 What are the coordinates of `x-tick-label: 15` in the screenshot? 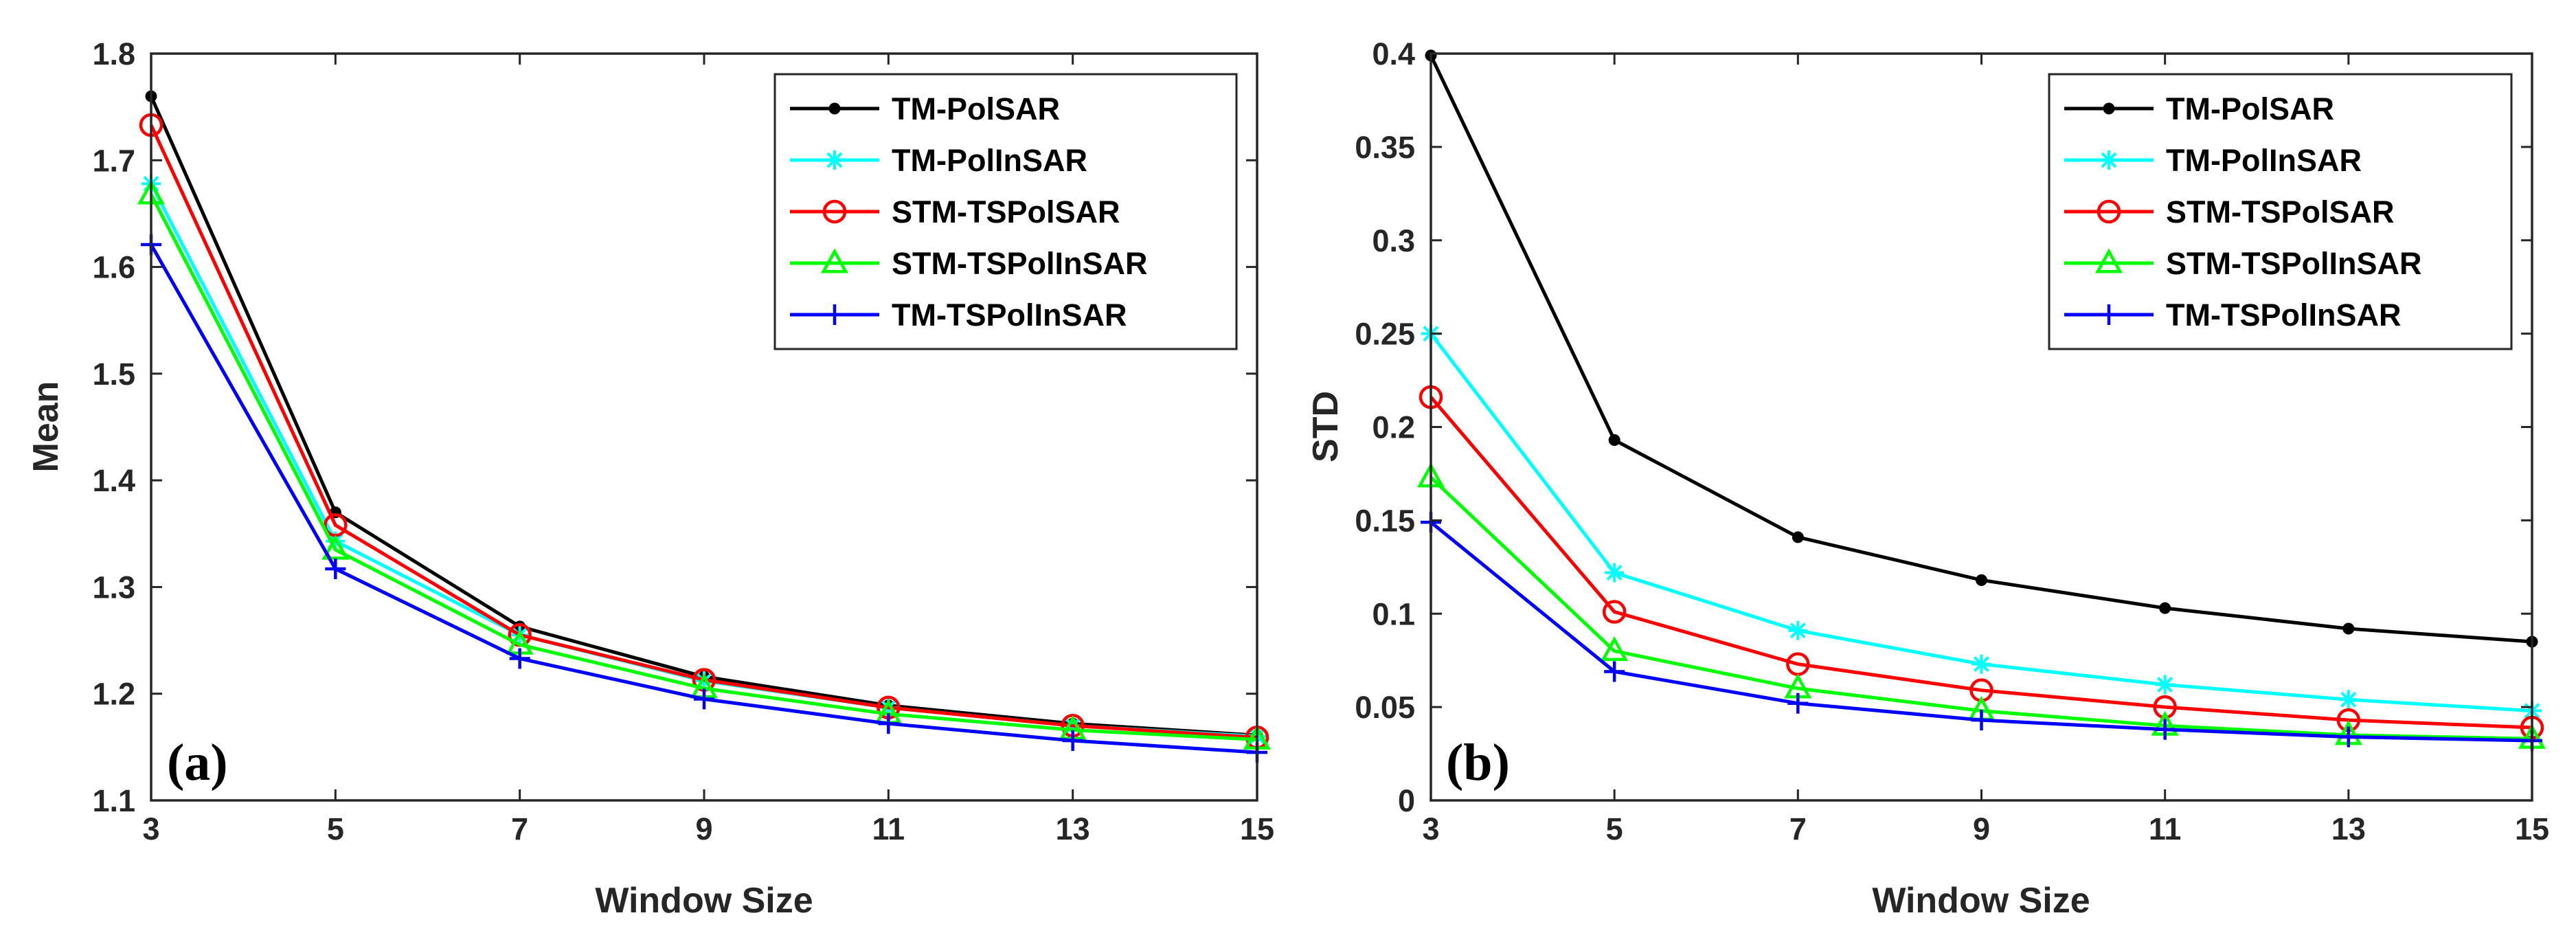 It's located at (2532, 828).